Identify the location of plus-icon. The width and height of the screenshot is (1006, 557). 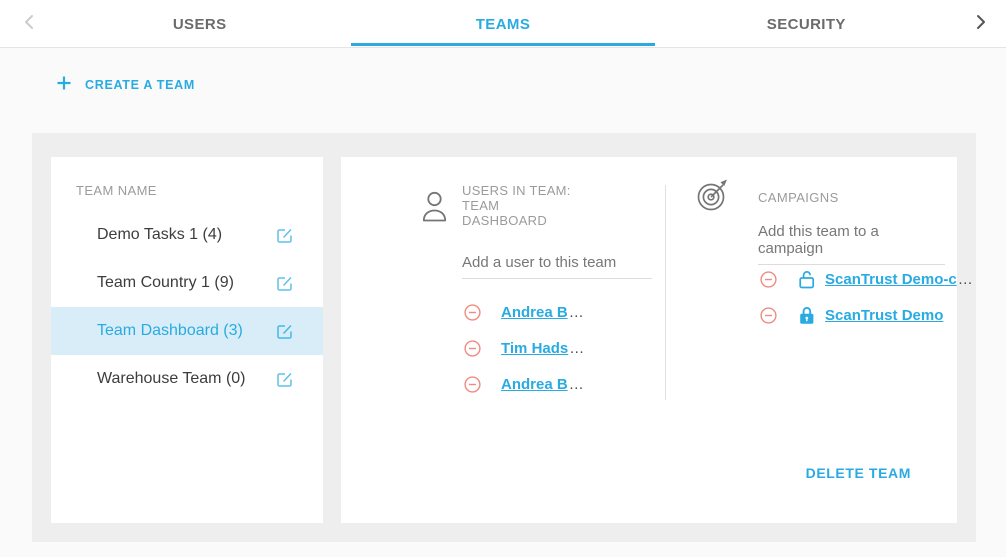
(64, 85).